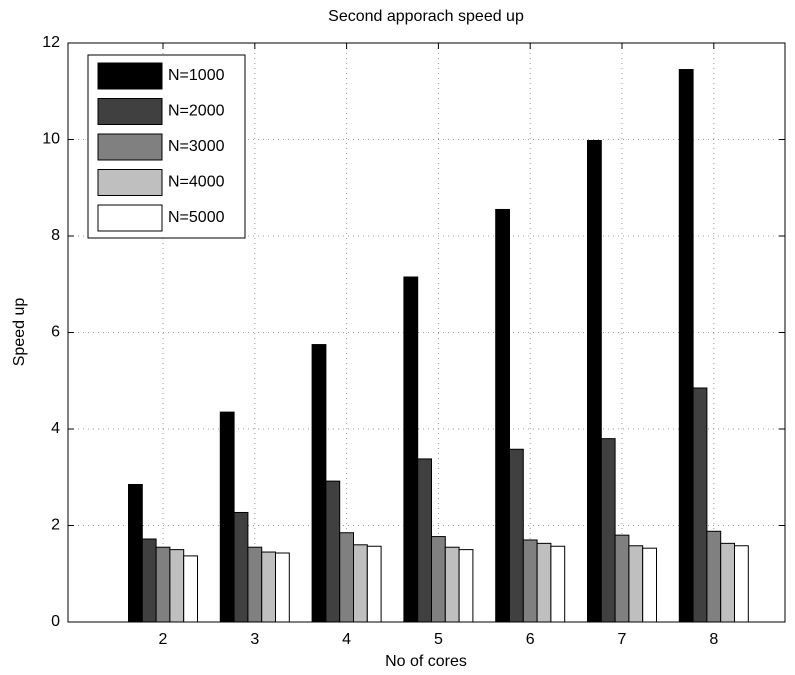 Image resolution: width=795 pixels, height=675 pixels. What do you see at coordinates (19, 332) in the screenshot?
I see `y-axis-label: Speed up` at bounding box center [19, 332].